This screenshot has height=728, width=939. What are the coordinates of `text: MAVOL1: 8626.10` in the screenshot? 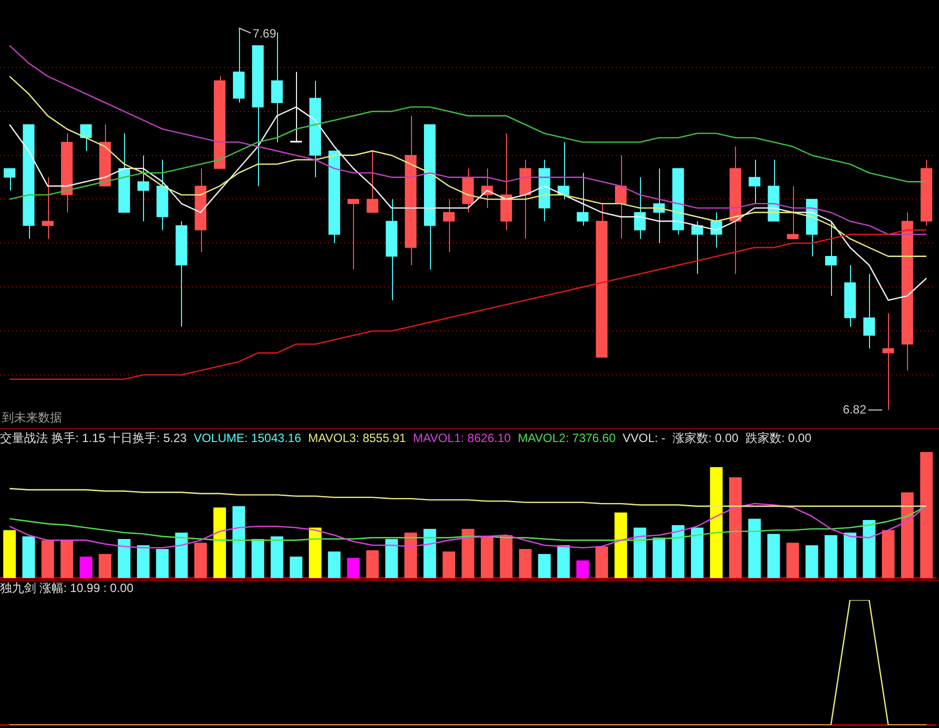 It's located at (461, 438).